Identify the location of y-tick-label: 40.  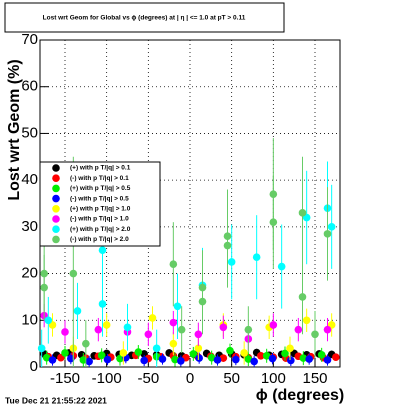
(29, 179).